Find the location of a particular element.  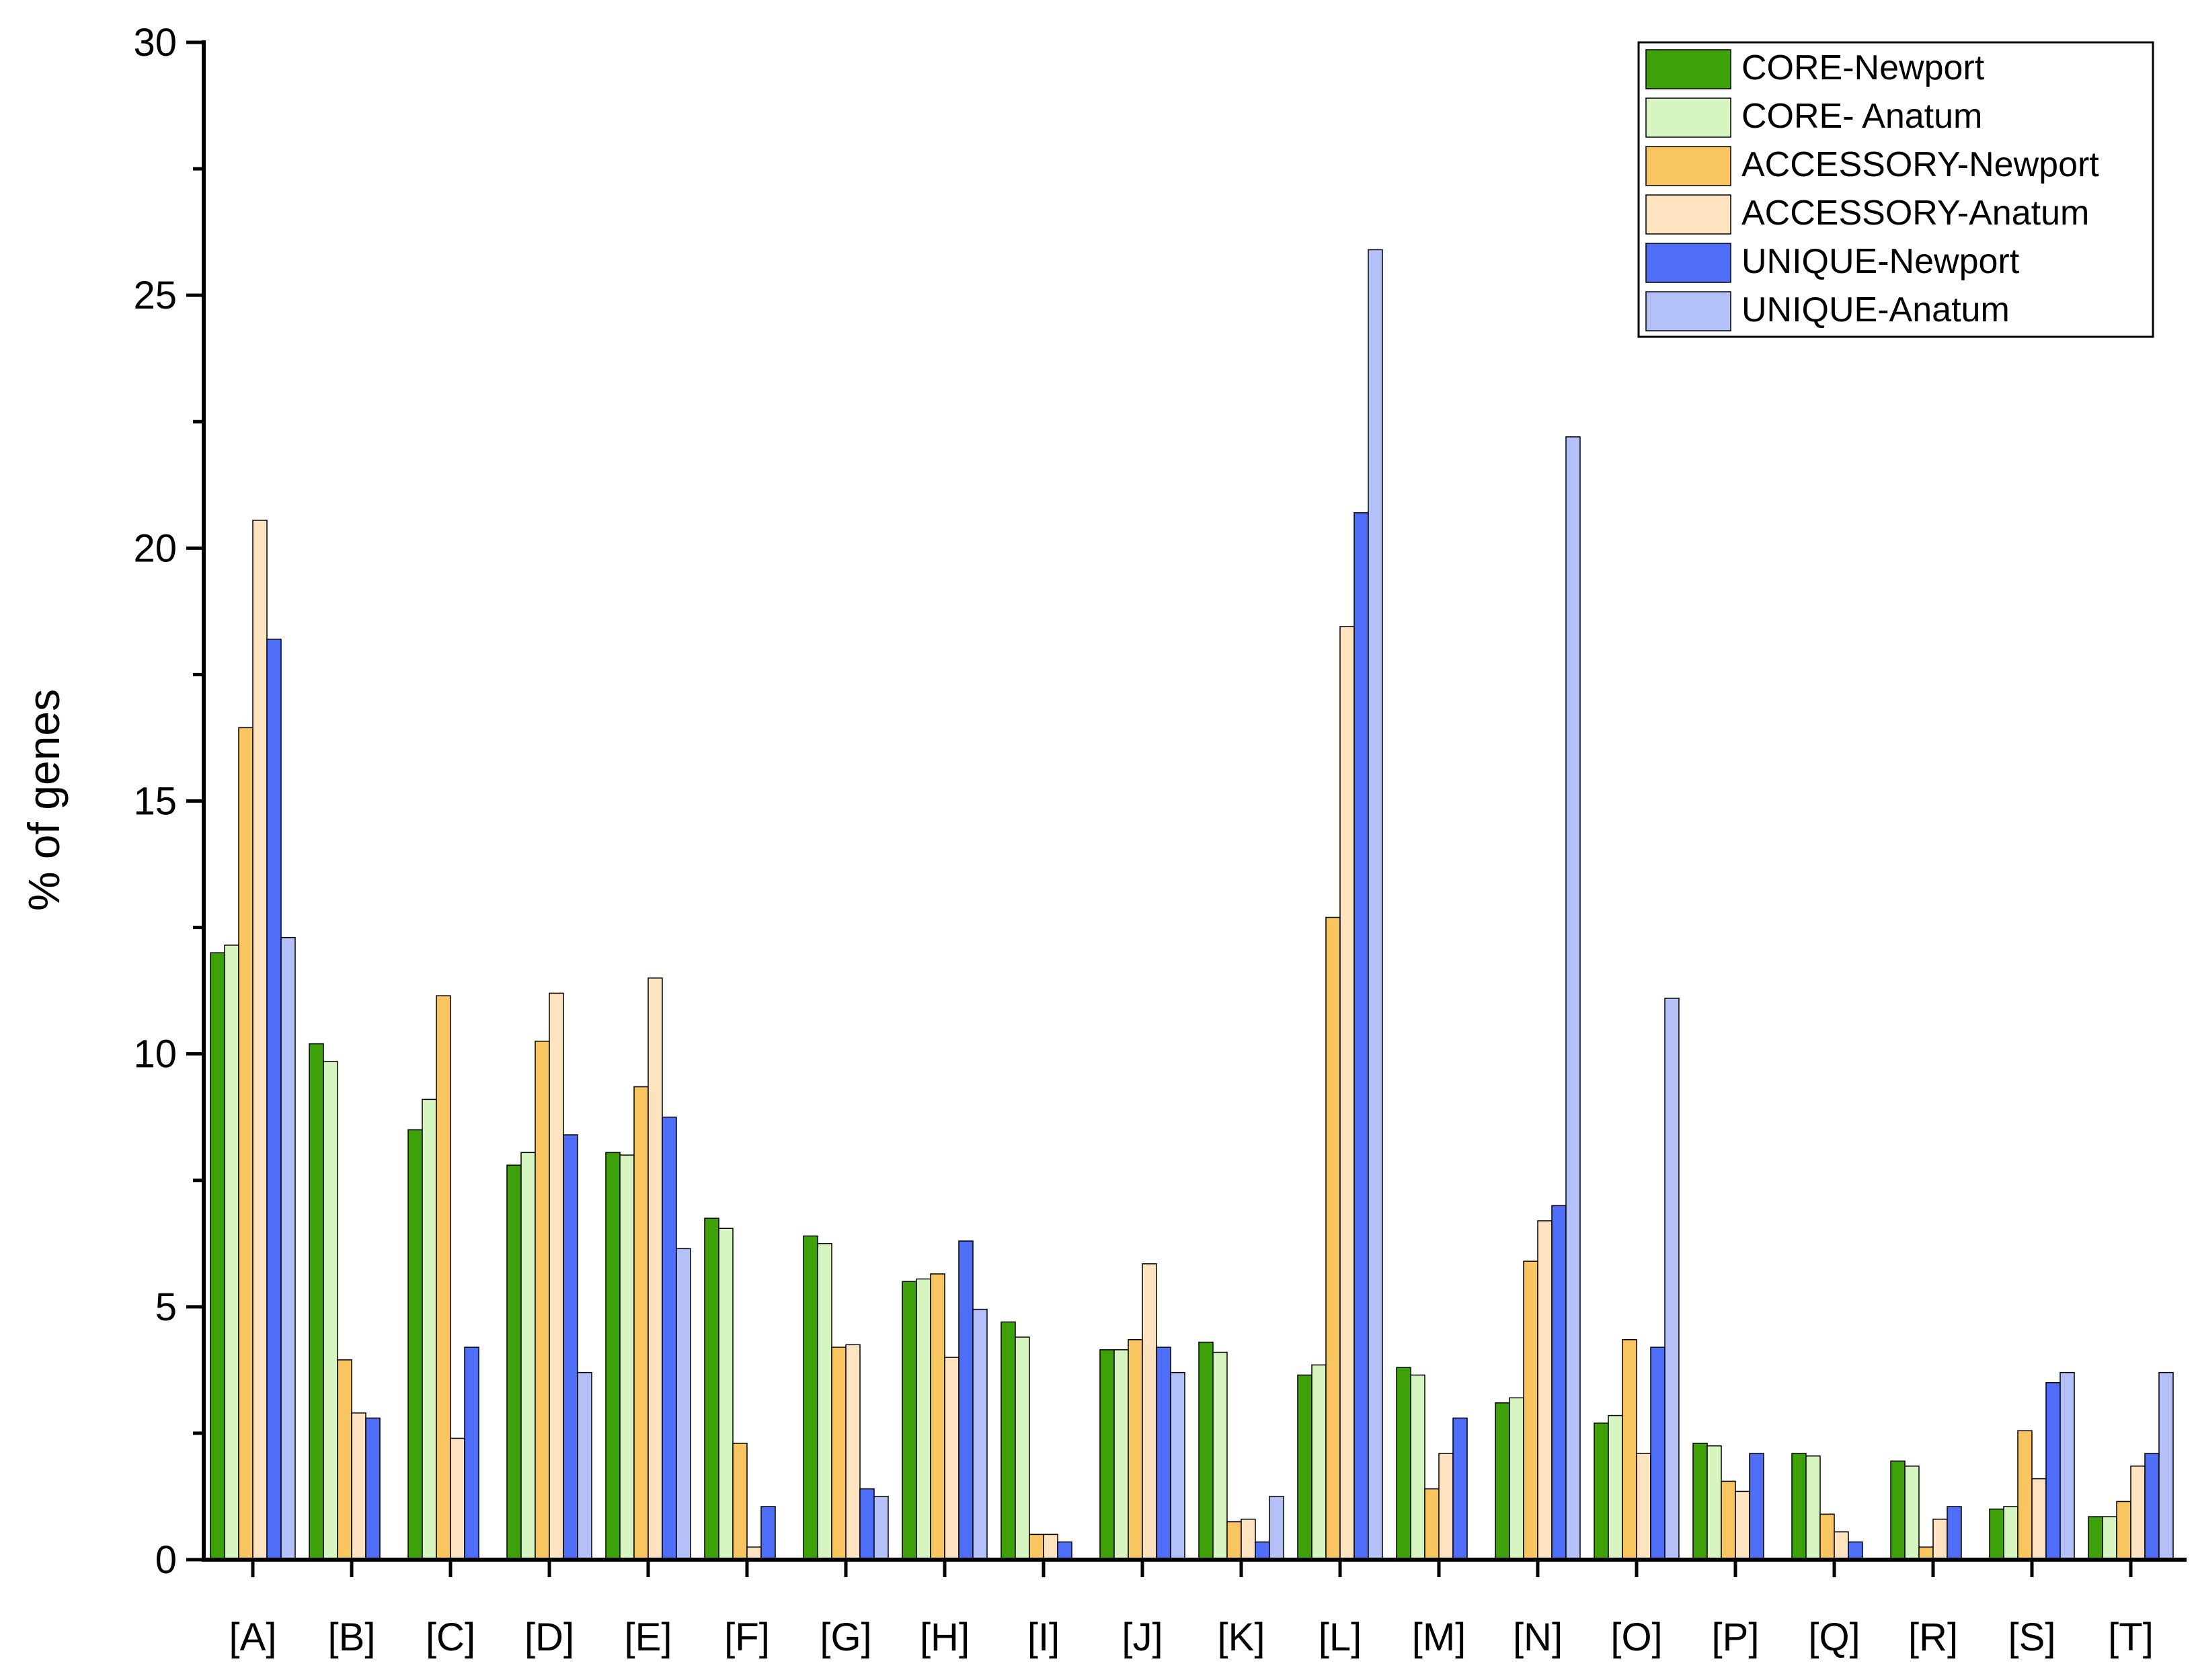

x-tick-label: [A] is located at coordinates (253, 1637).